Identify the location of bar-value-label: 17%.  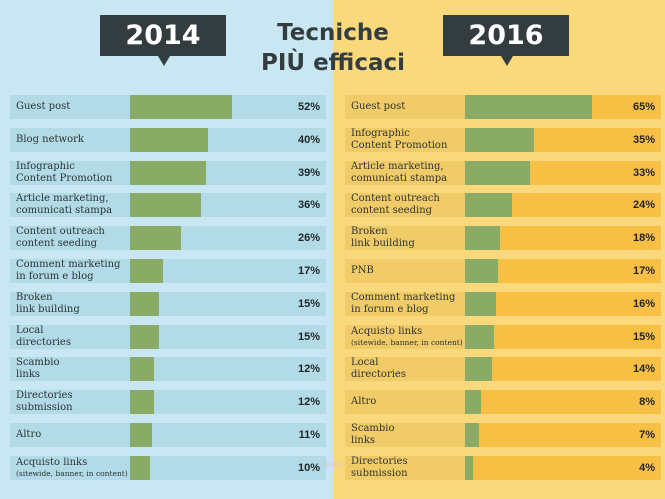
(643, 271).